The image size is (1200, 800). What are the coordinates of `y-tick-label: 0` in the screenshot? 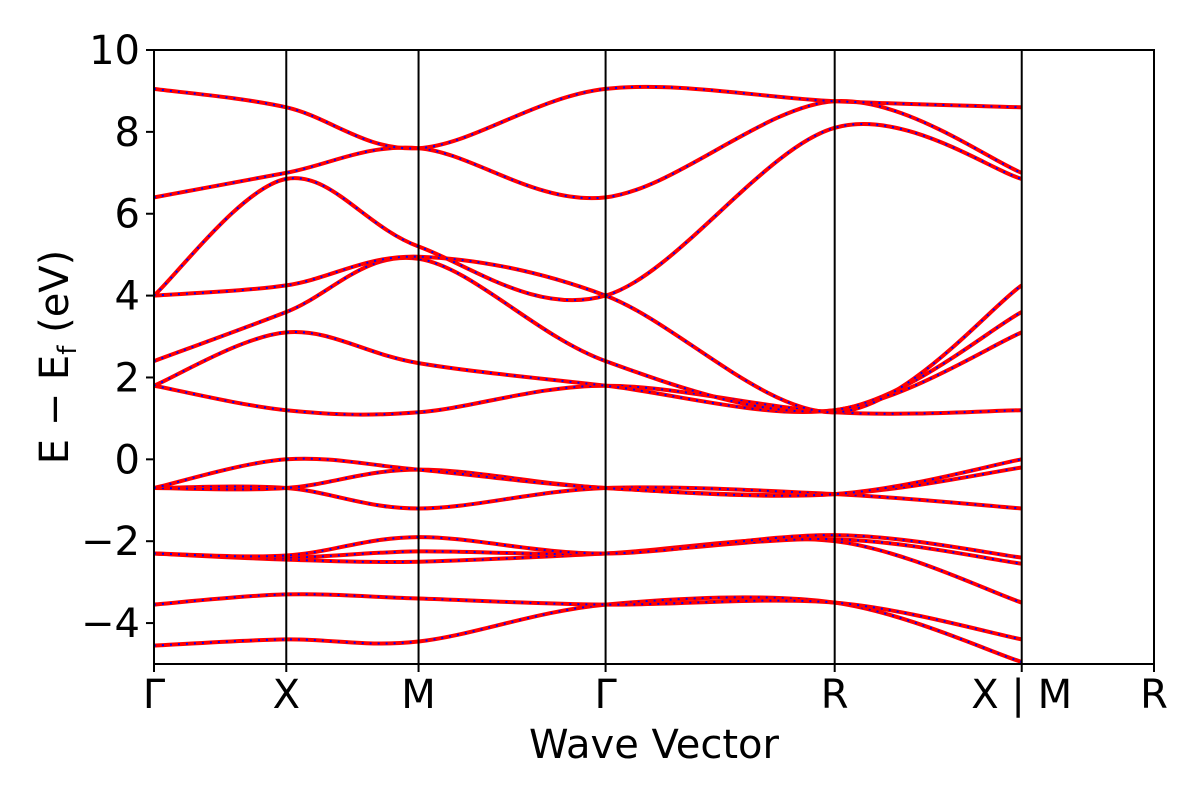 It's located at (127, 460).